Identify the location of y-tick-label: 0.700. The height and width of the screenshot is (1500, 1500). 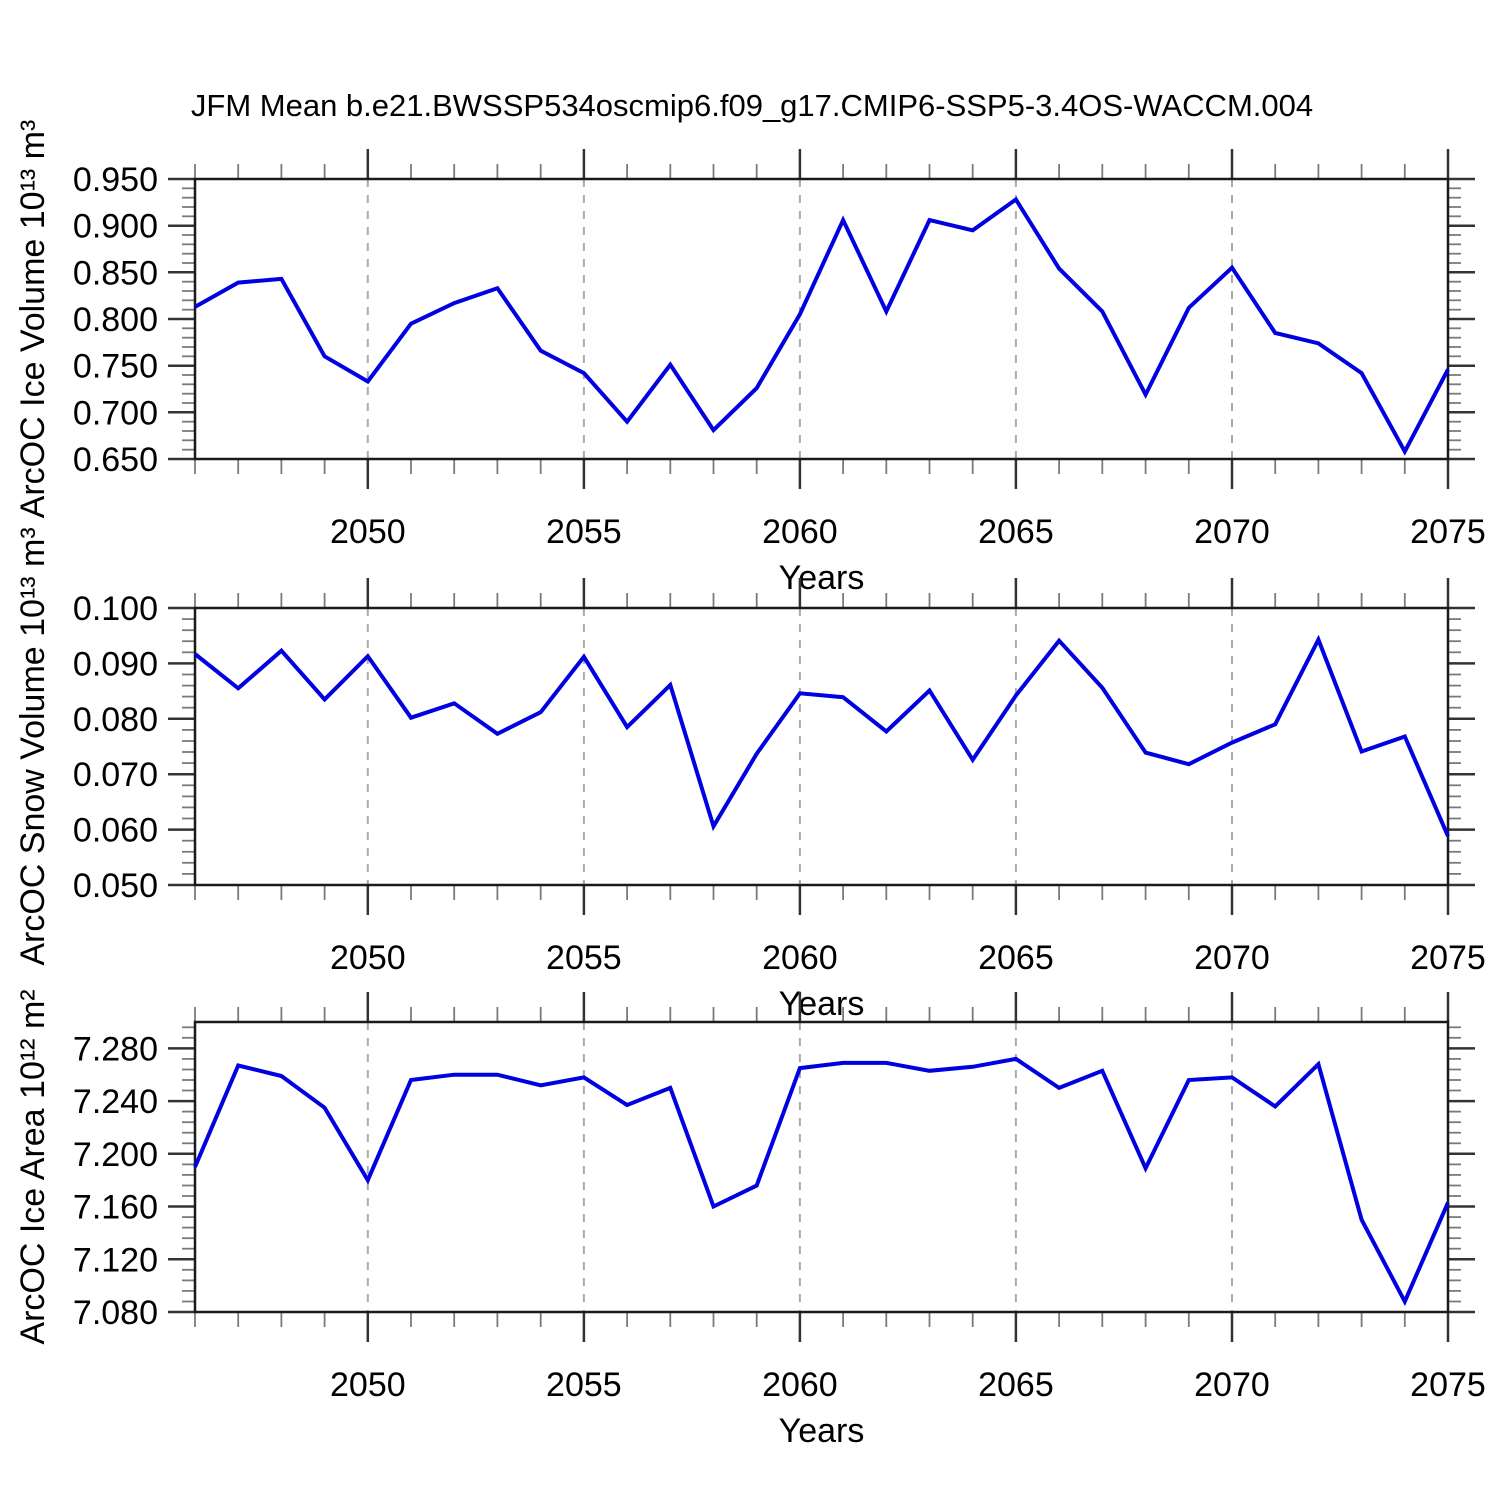
(115, 413).